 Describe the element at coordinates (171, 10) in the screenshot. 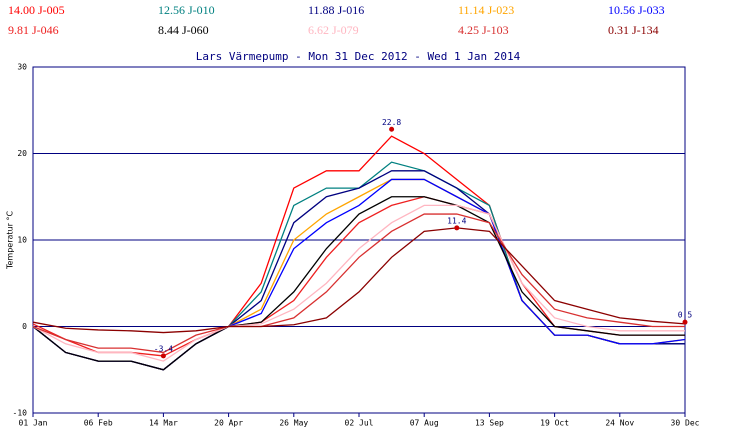

I see `legend-value: 12.56` at that location.